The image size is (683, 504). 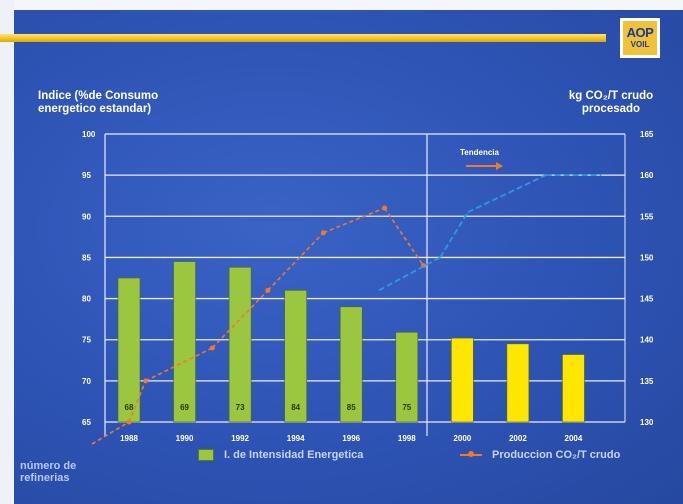 What do you see at coordinates (647, 381) in the screenshot?
I see `right-tick-label: 135` at bounding box center [647, 381].